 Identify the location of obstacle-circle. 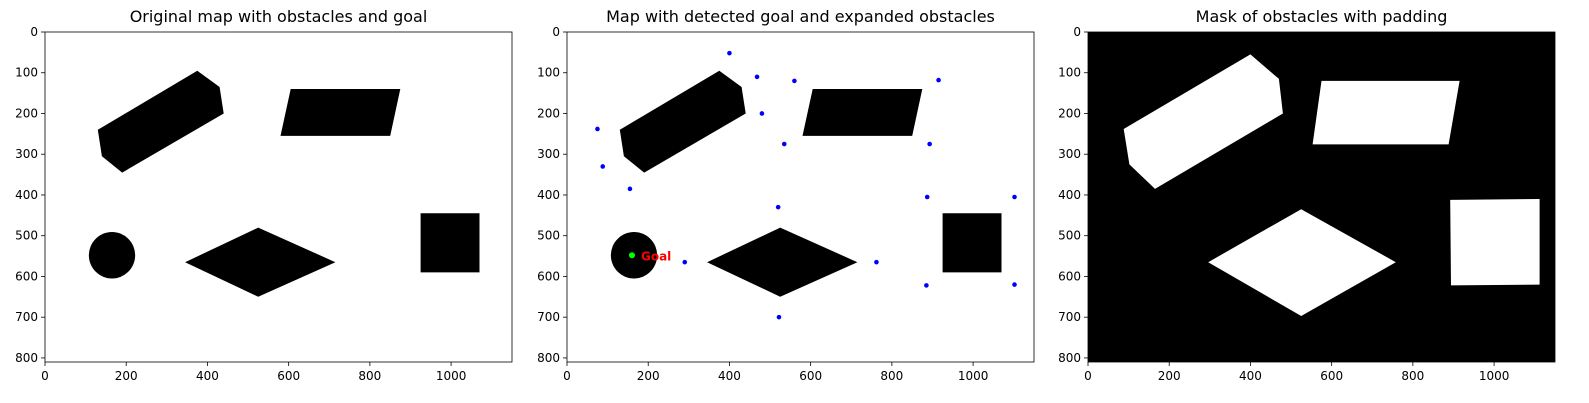
(112, 255).